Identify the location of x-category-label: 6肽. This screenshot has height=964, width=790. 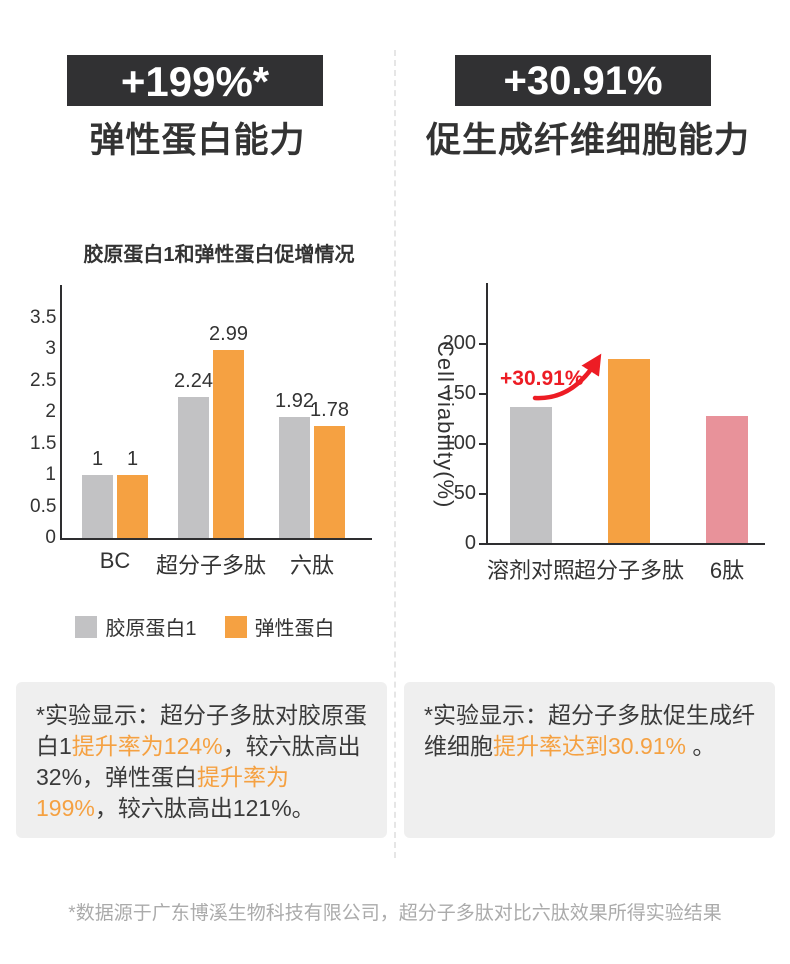
(727, 570).